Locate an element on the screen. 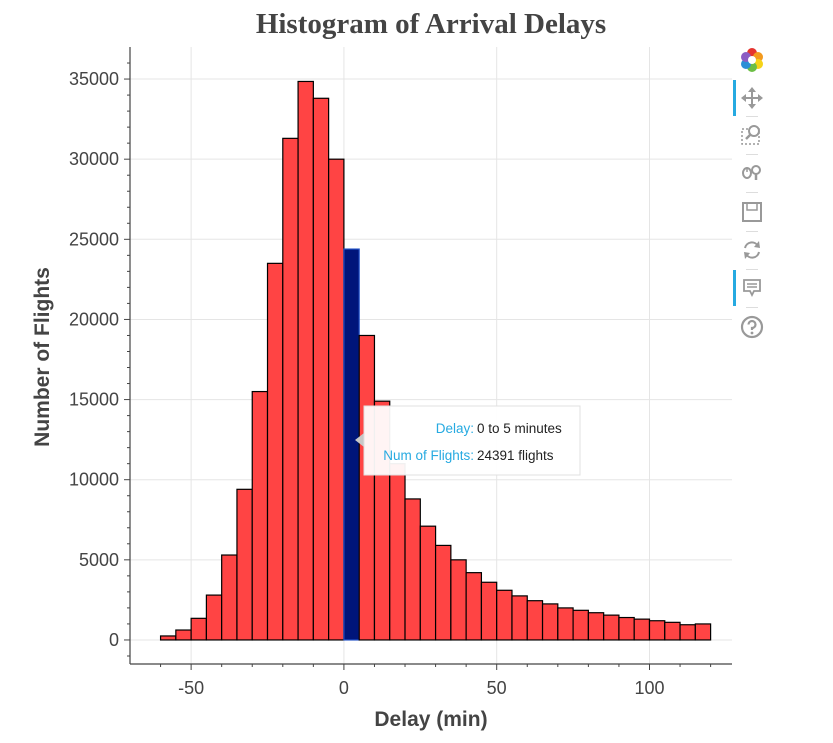 Image resolution: width=833 pixels, height=743 pixels. tooltip-count-label: Num of Flights: is located at coordinates (428, 455).